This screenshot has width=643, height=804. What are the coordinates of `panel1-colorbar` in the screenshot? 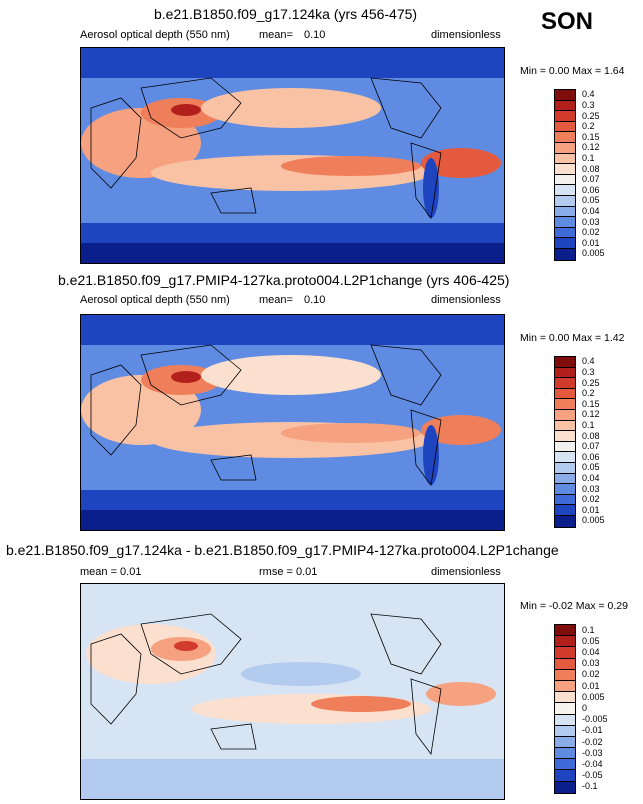 It's located at (565, 175).